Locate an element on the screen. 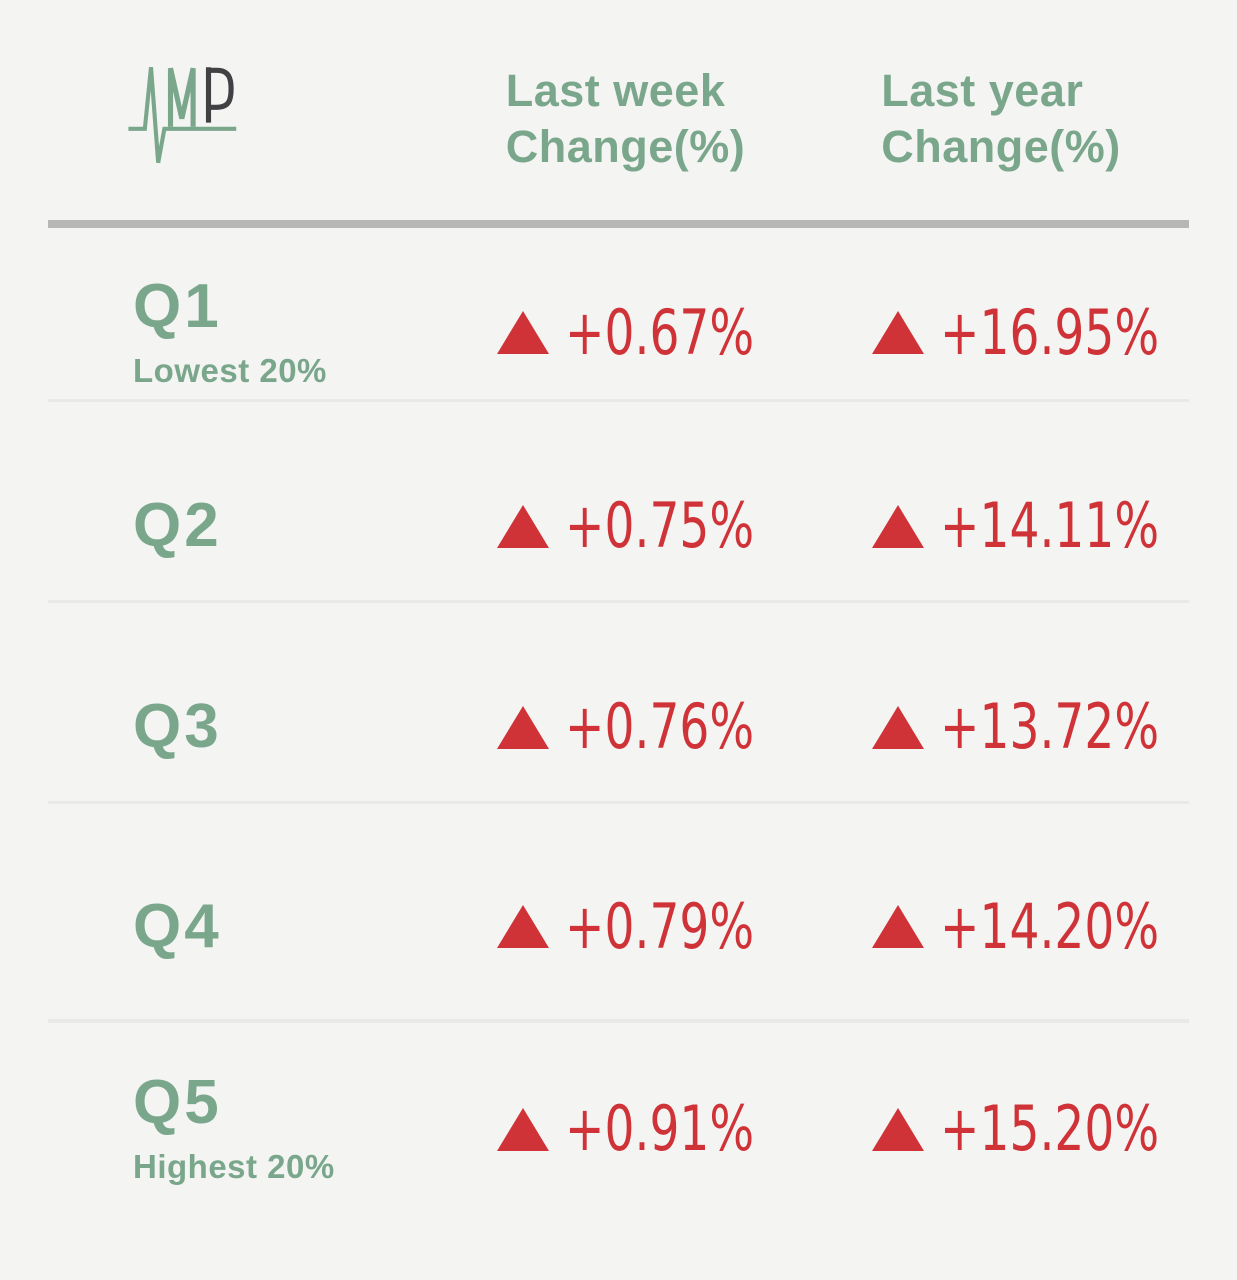 This screenshot has height=1280, width=1237. quintile-cell: Q5 Highest 20% is located at coordinates (243, 1129).